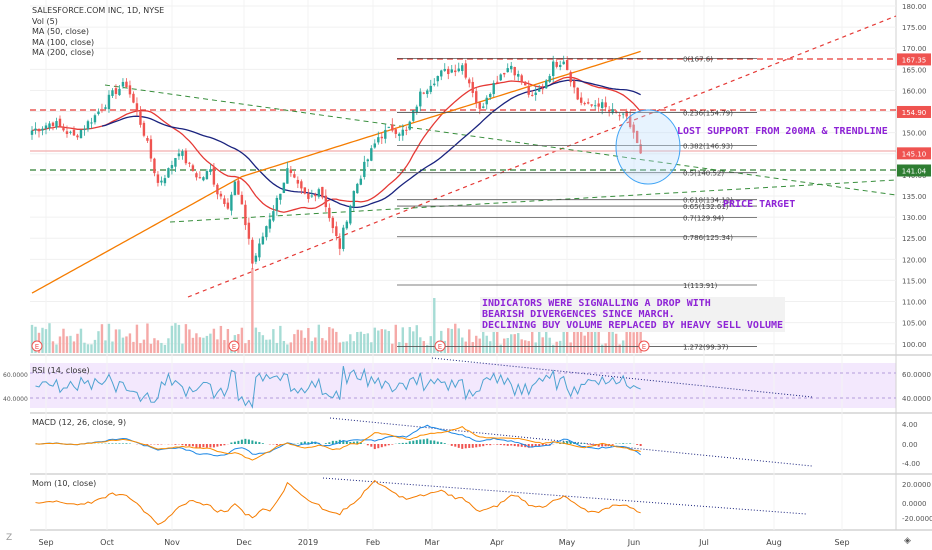 Image resolution: width=932 pixels, height=550 pixels. Describe the element at coordinates (914, 60) in the screenshot. I see `price-label-text: 167.35` at that location.